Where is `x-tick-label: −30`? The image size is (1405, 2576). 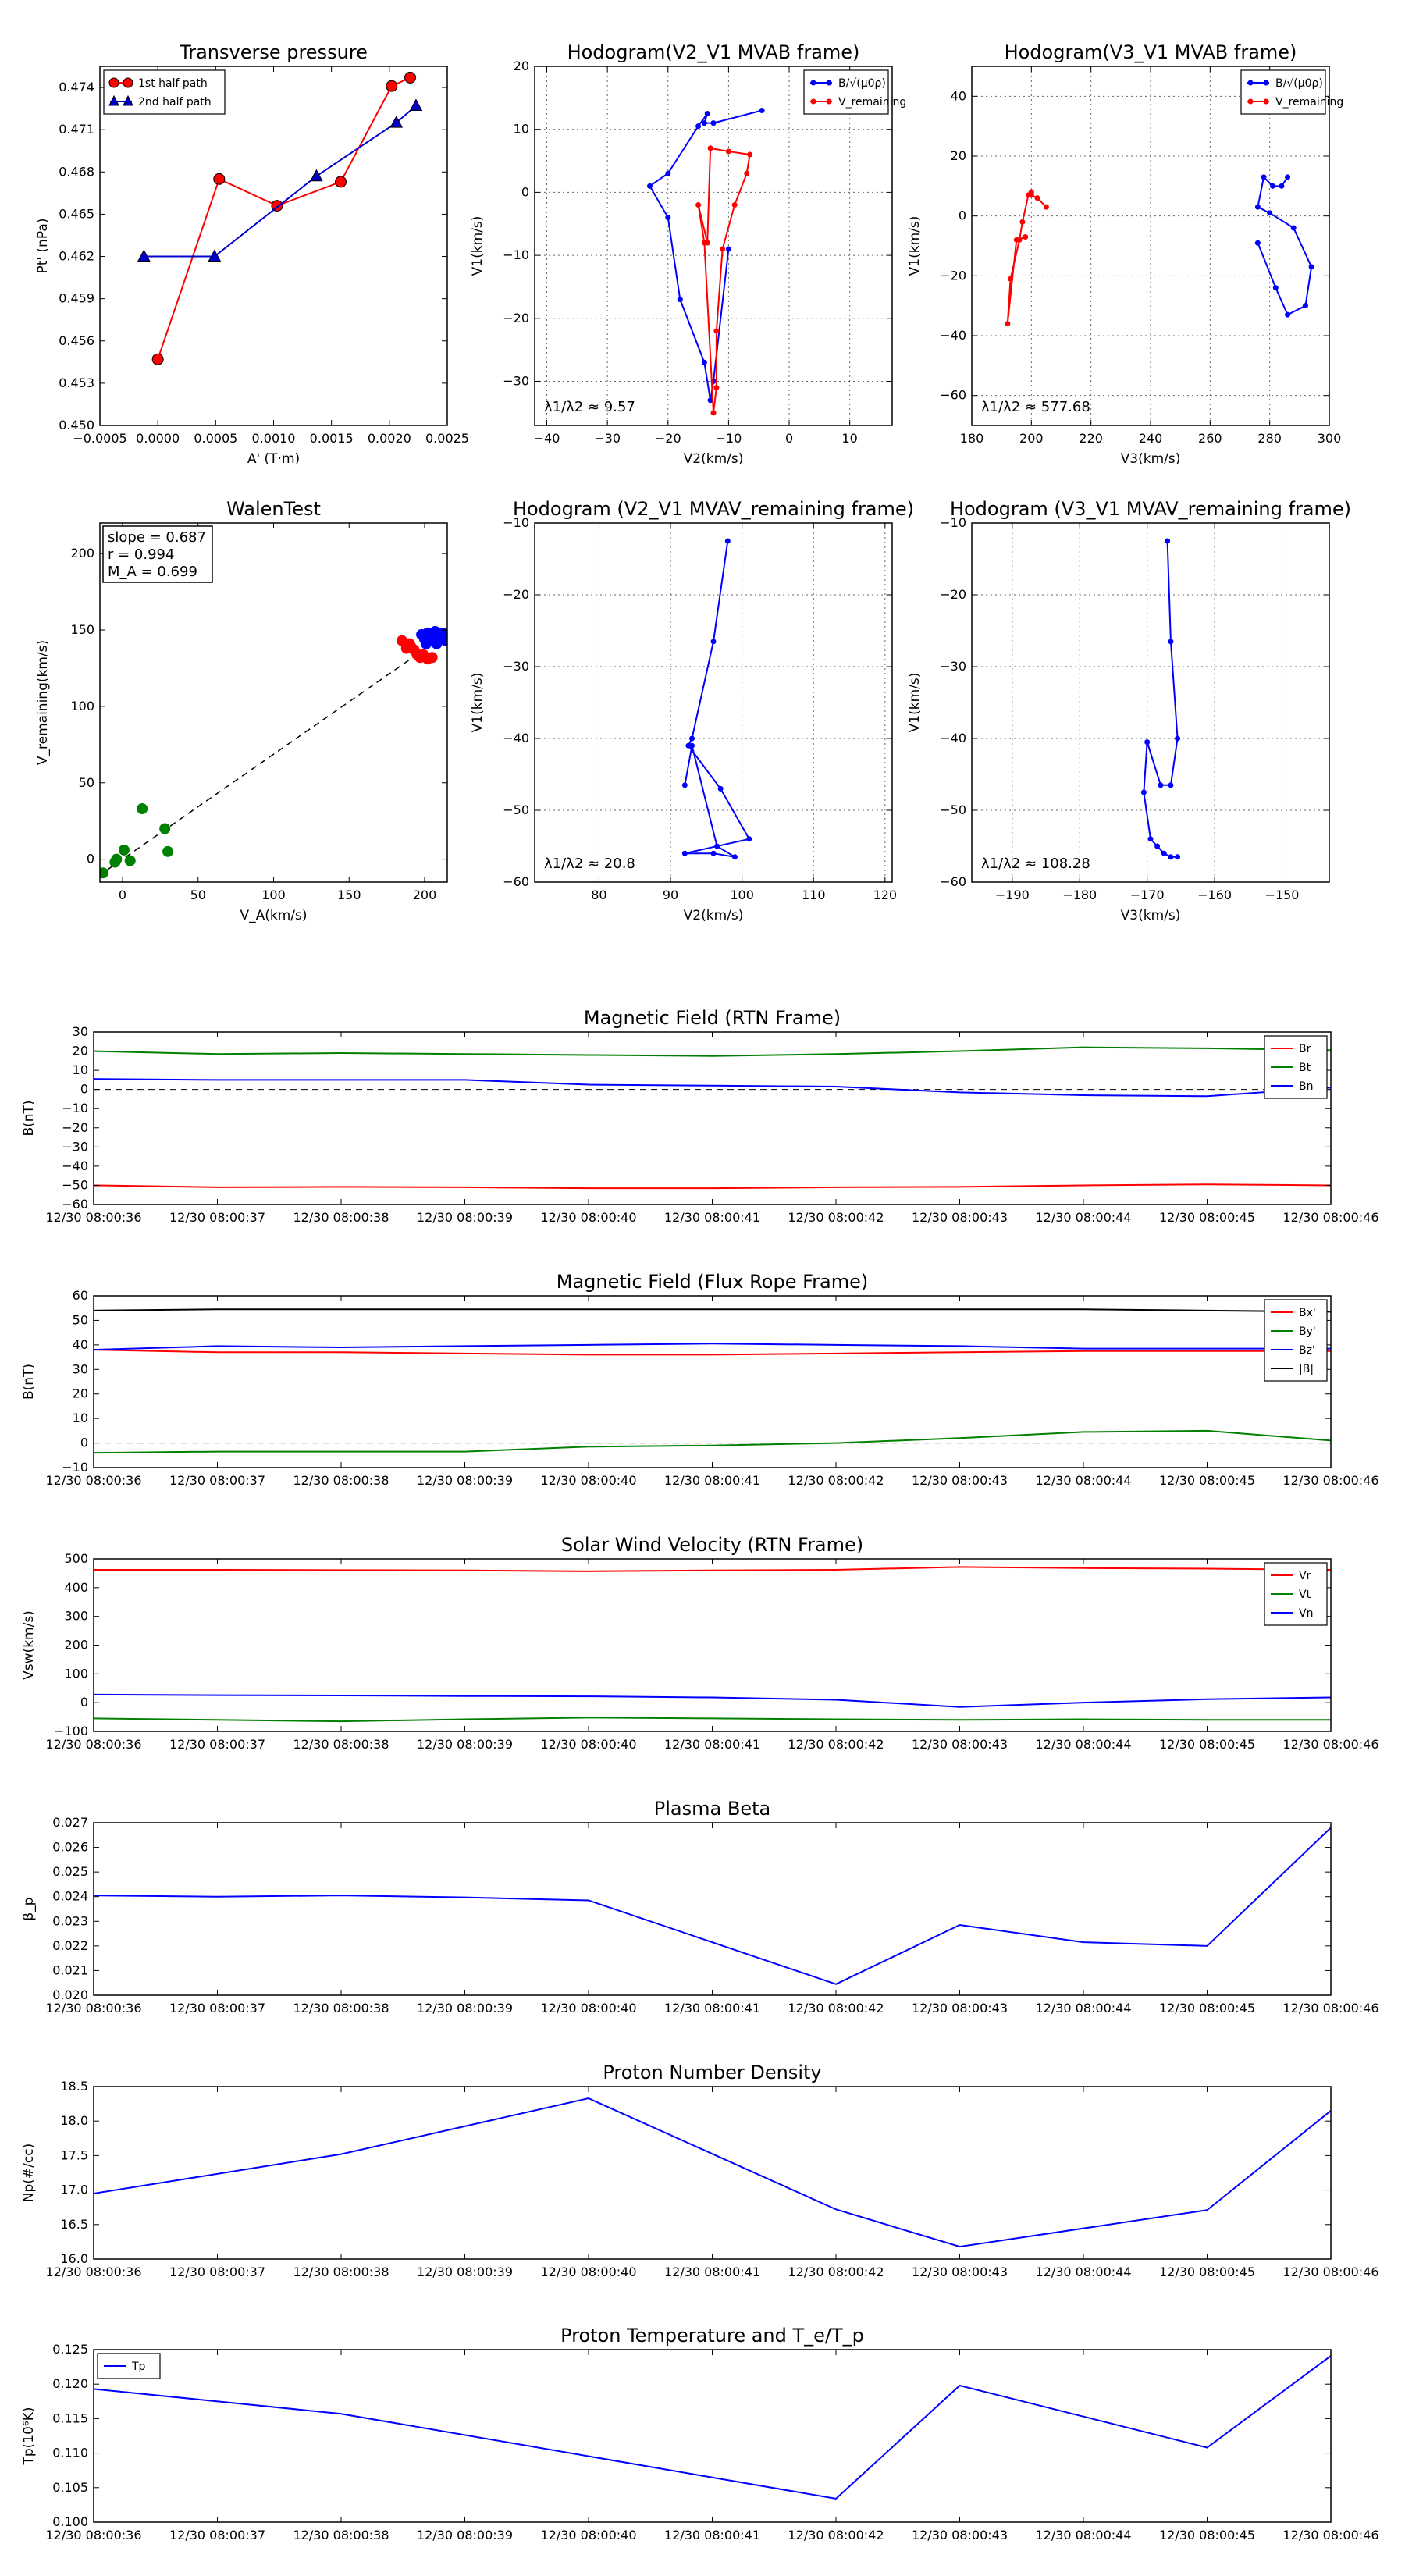
x-tick-label: −30 is located at coordinates (608, 439).